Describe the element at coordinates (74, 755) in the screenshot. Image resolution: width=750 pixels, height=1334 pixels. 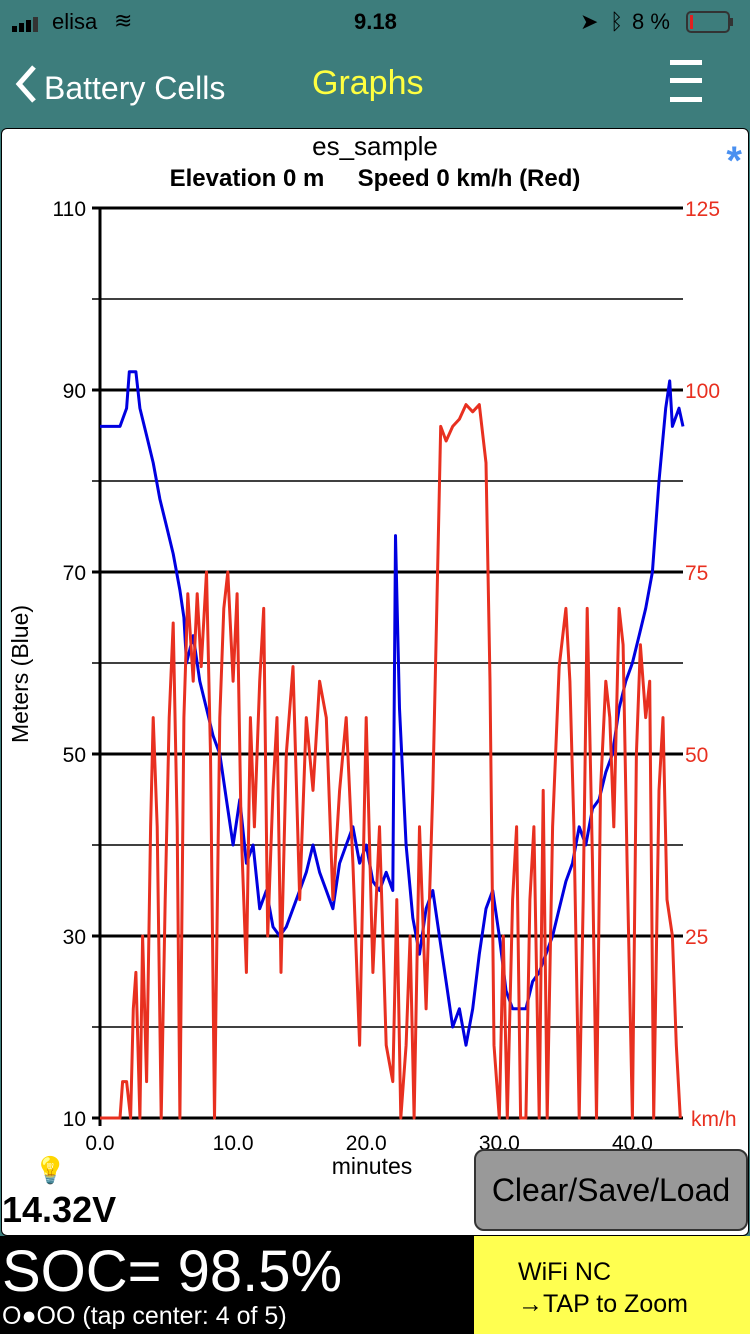
I see `y-tick-label: 50` at that location.